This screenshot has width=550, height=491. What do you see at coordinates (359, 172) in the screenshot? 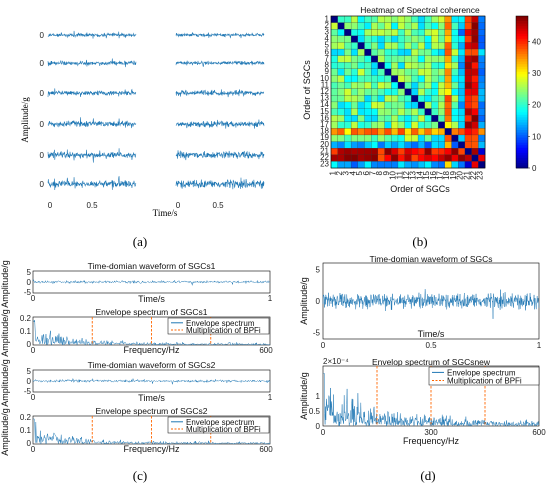
I see `heatmap-col-label-5: 5` at bounding box center [359, 172].